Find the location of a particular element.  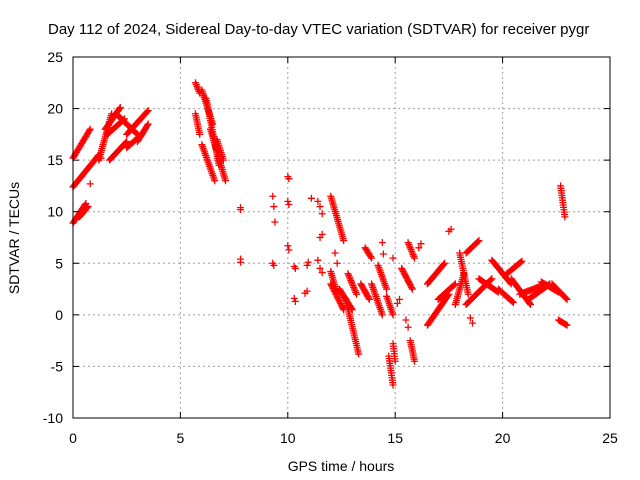

y-tick-label: 25 is located at coordinates (55, 57).